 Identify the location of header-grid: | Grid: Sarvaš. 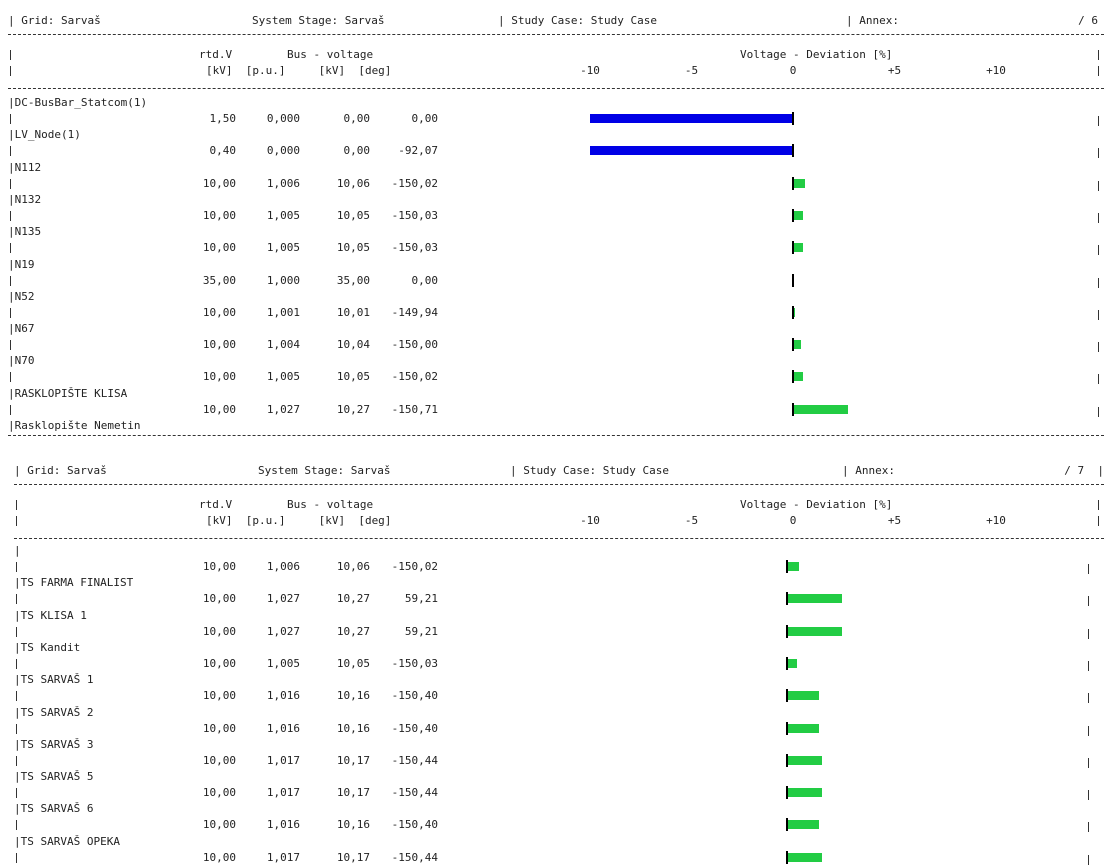
(54, 20).